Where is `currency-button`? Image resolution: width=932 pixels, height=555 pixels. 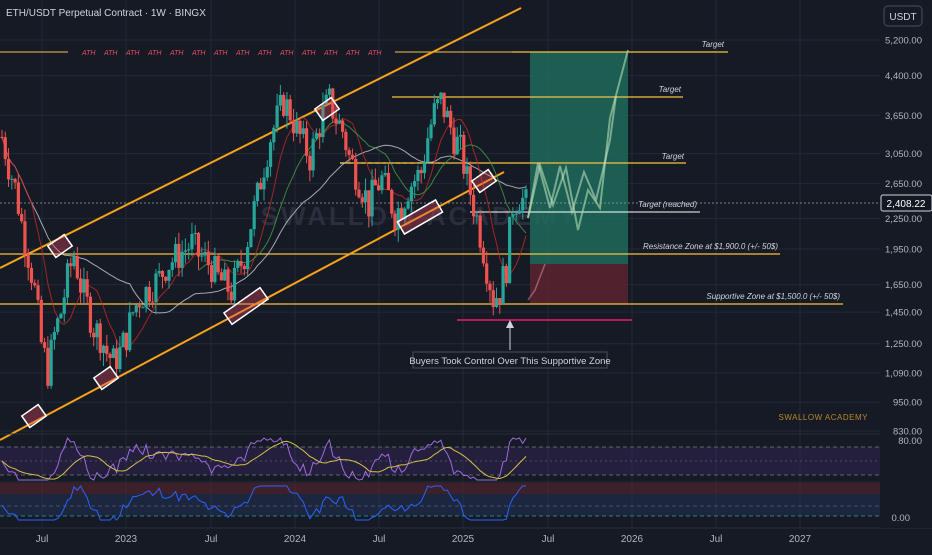
currency-button is located at coordinates (903, 16).